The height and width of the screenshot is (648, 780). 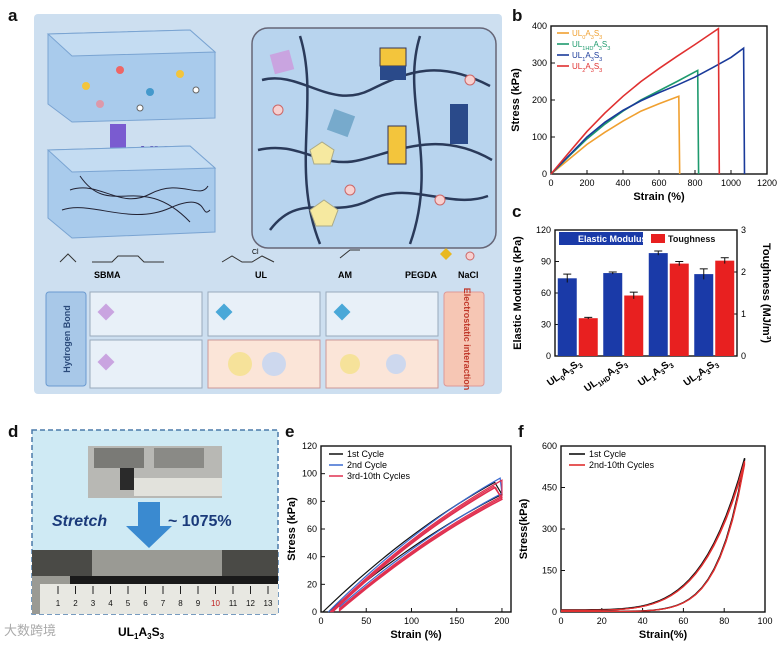 What do you see at coordinates (724, 621) in the screenshot?
I see `x-tick-label: 80` at bounding box center [724, 621].